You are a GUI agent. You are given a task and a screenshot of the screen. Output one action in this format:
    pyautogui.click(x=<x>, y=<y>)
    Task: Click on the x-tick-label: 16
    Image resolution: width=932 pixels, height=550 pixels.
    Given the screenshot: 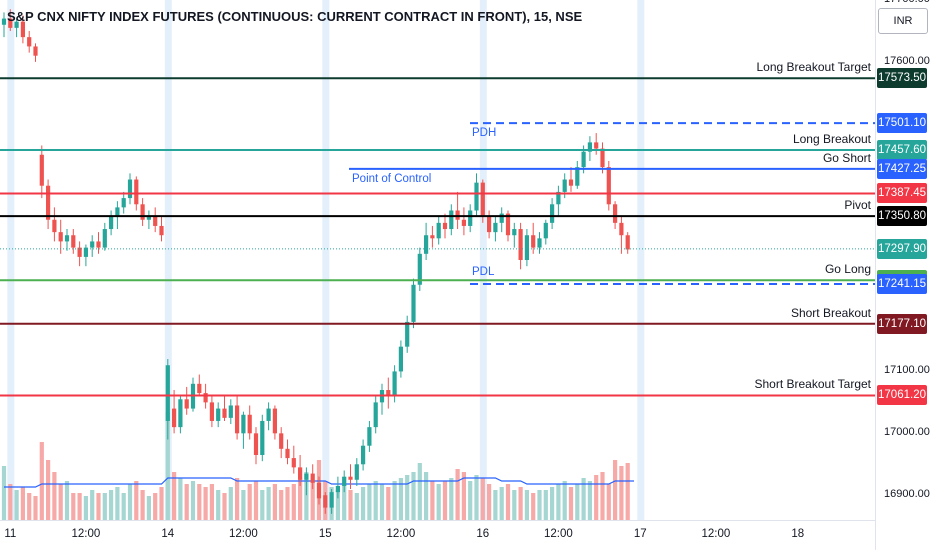 What is the action you would take?
    pyautogui.click(x=483, y=534)
    